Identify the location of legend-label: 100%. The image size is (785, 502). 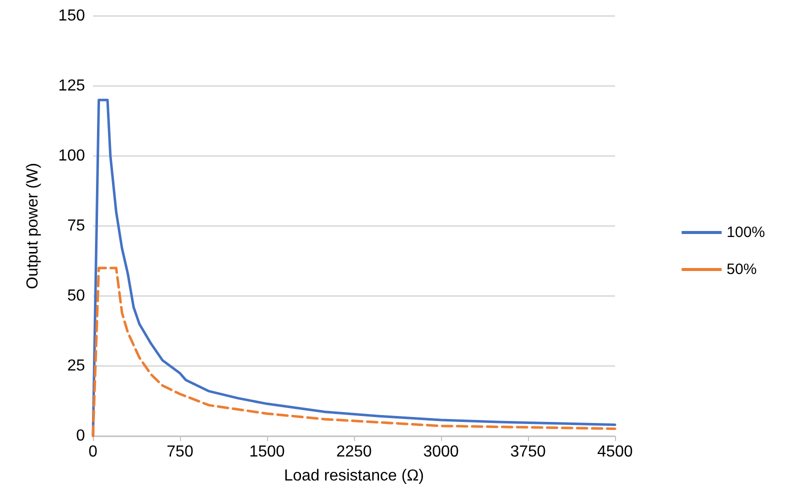
(746, 232).